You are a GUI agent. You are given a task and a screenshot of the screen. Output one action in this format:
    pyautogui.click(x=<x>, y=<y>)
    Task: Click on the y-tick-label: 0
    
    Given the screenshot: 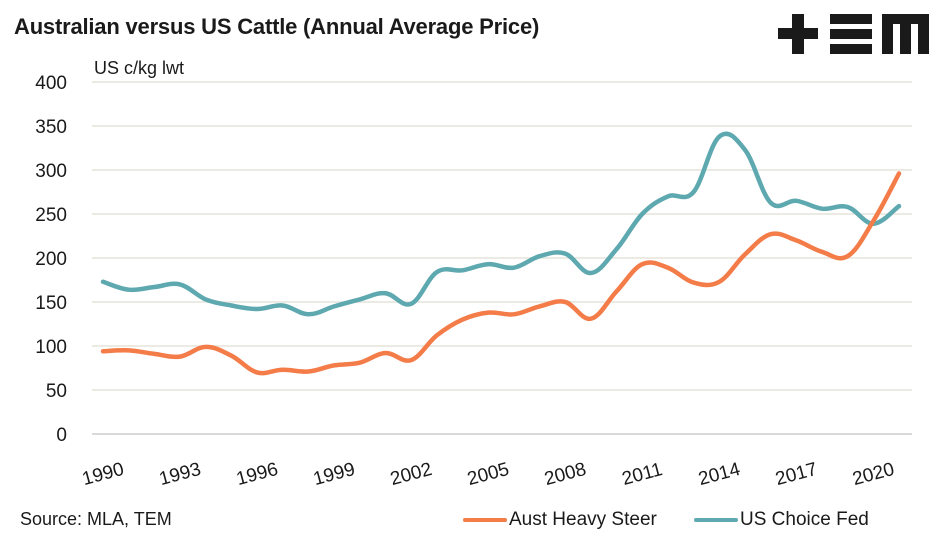 What is the action you would take?
    pyautogui.click(x=61, y=435)
    